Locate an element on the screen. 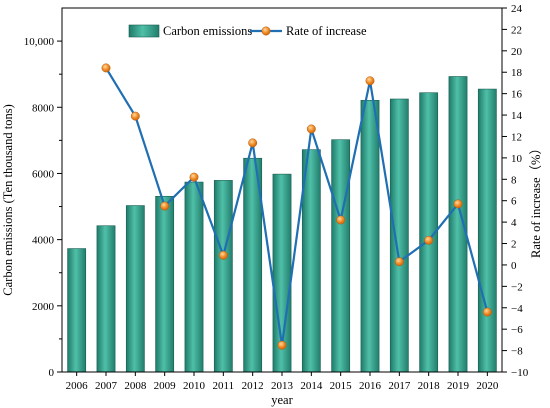  y-tick-label: 0 is located at coordinates (52, 373).